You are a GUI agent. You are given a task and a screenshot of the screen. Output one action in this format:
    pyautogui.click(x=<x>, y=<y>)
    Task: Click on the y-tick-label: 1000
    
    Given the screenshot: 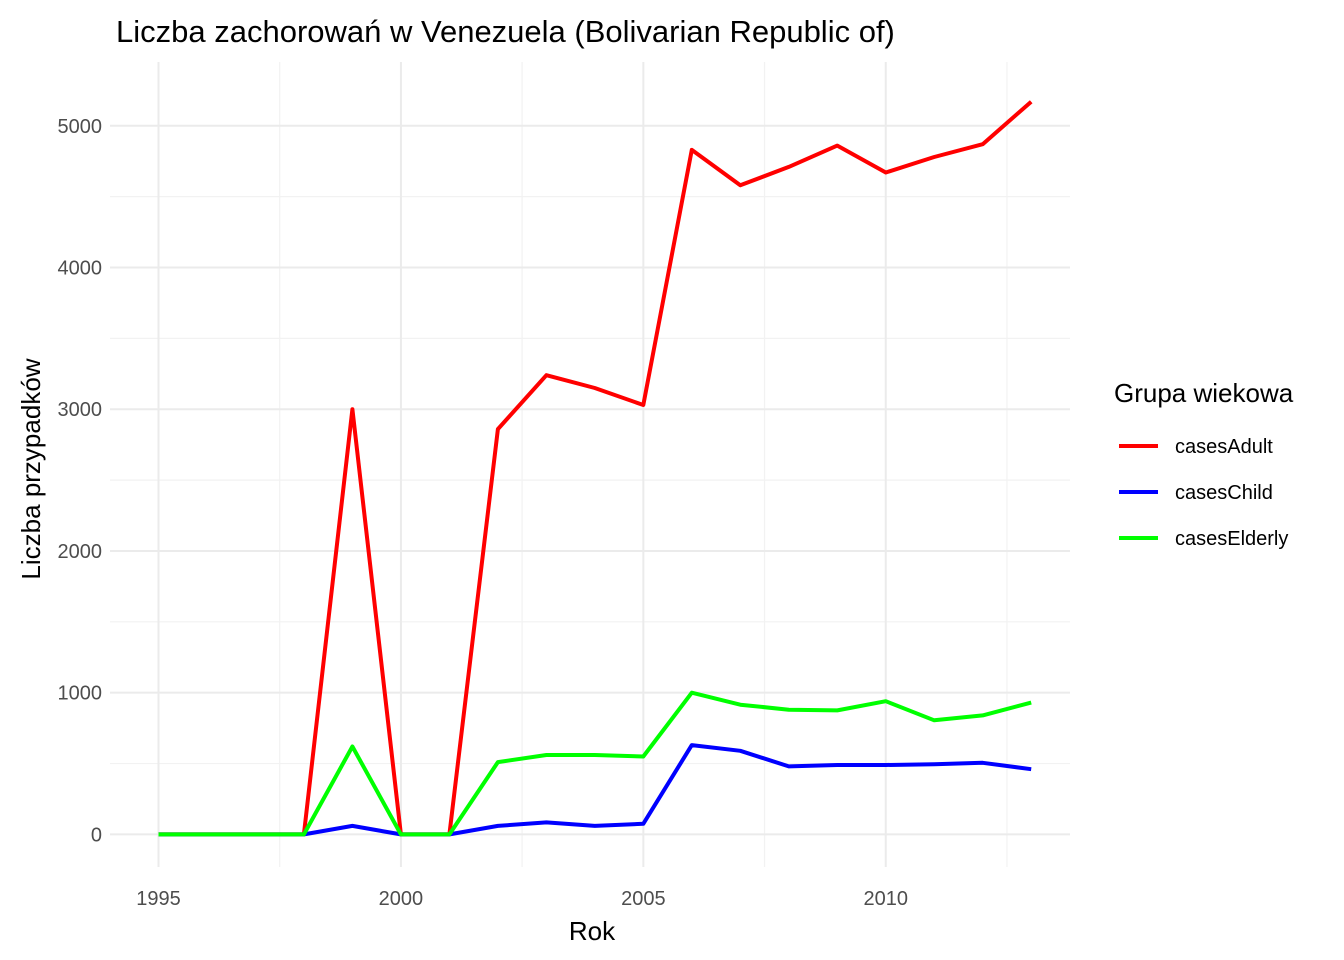 What is the action you would take?
    pyautogui.click(x=80, y=694)
    